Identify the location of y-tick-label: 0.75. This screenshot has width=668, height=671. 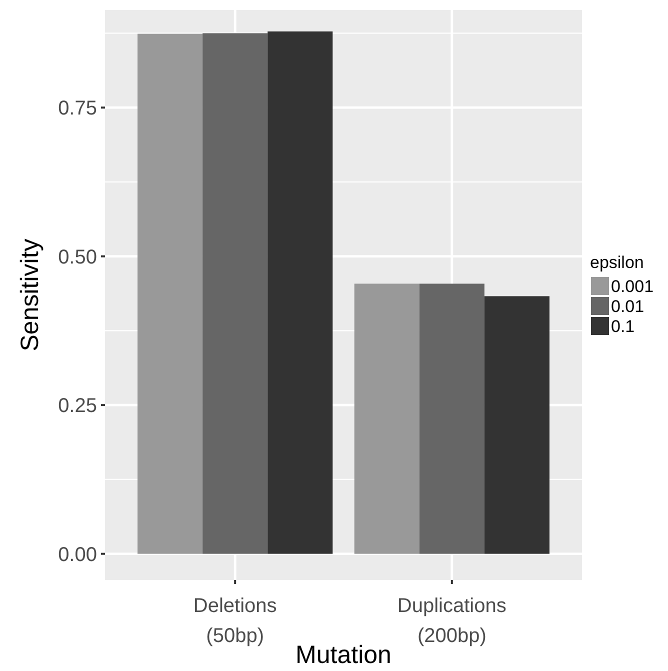
(77, 109).